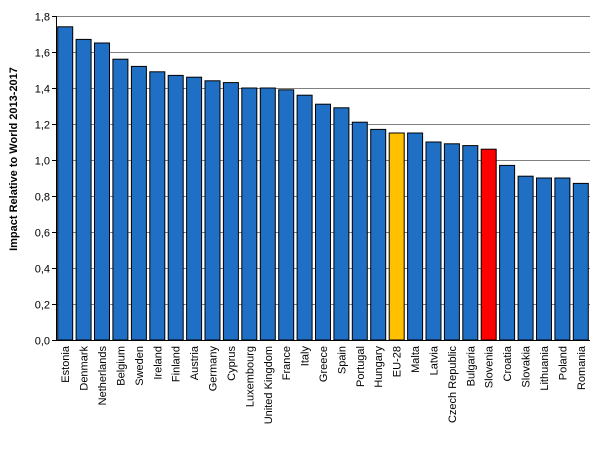 This screenshot has height=458, width=593. Describe the element at coordinates (341, 224) in the screenshot. I see `bar-spain` at that location.